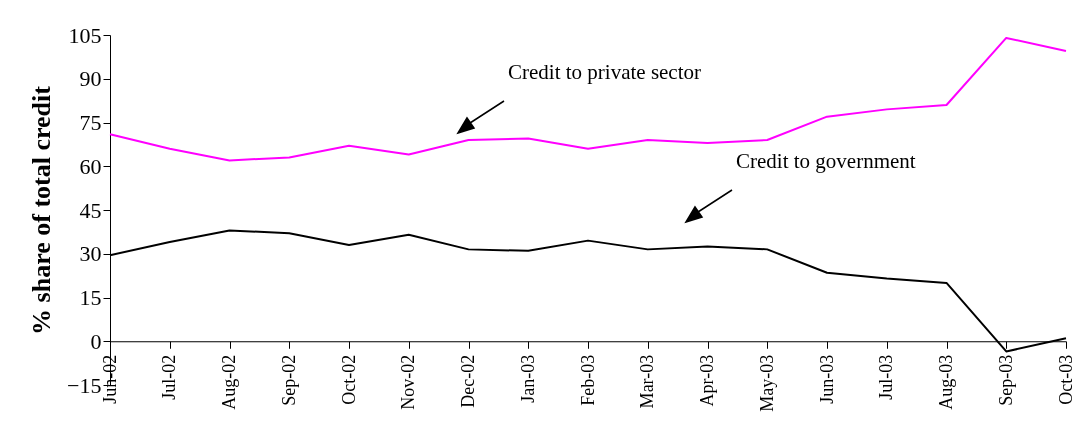 The height and width of the screenshot is (425, 1073). I want to click on y-axis-title: % share of total credit, so click(42, 210).